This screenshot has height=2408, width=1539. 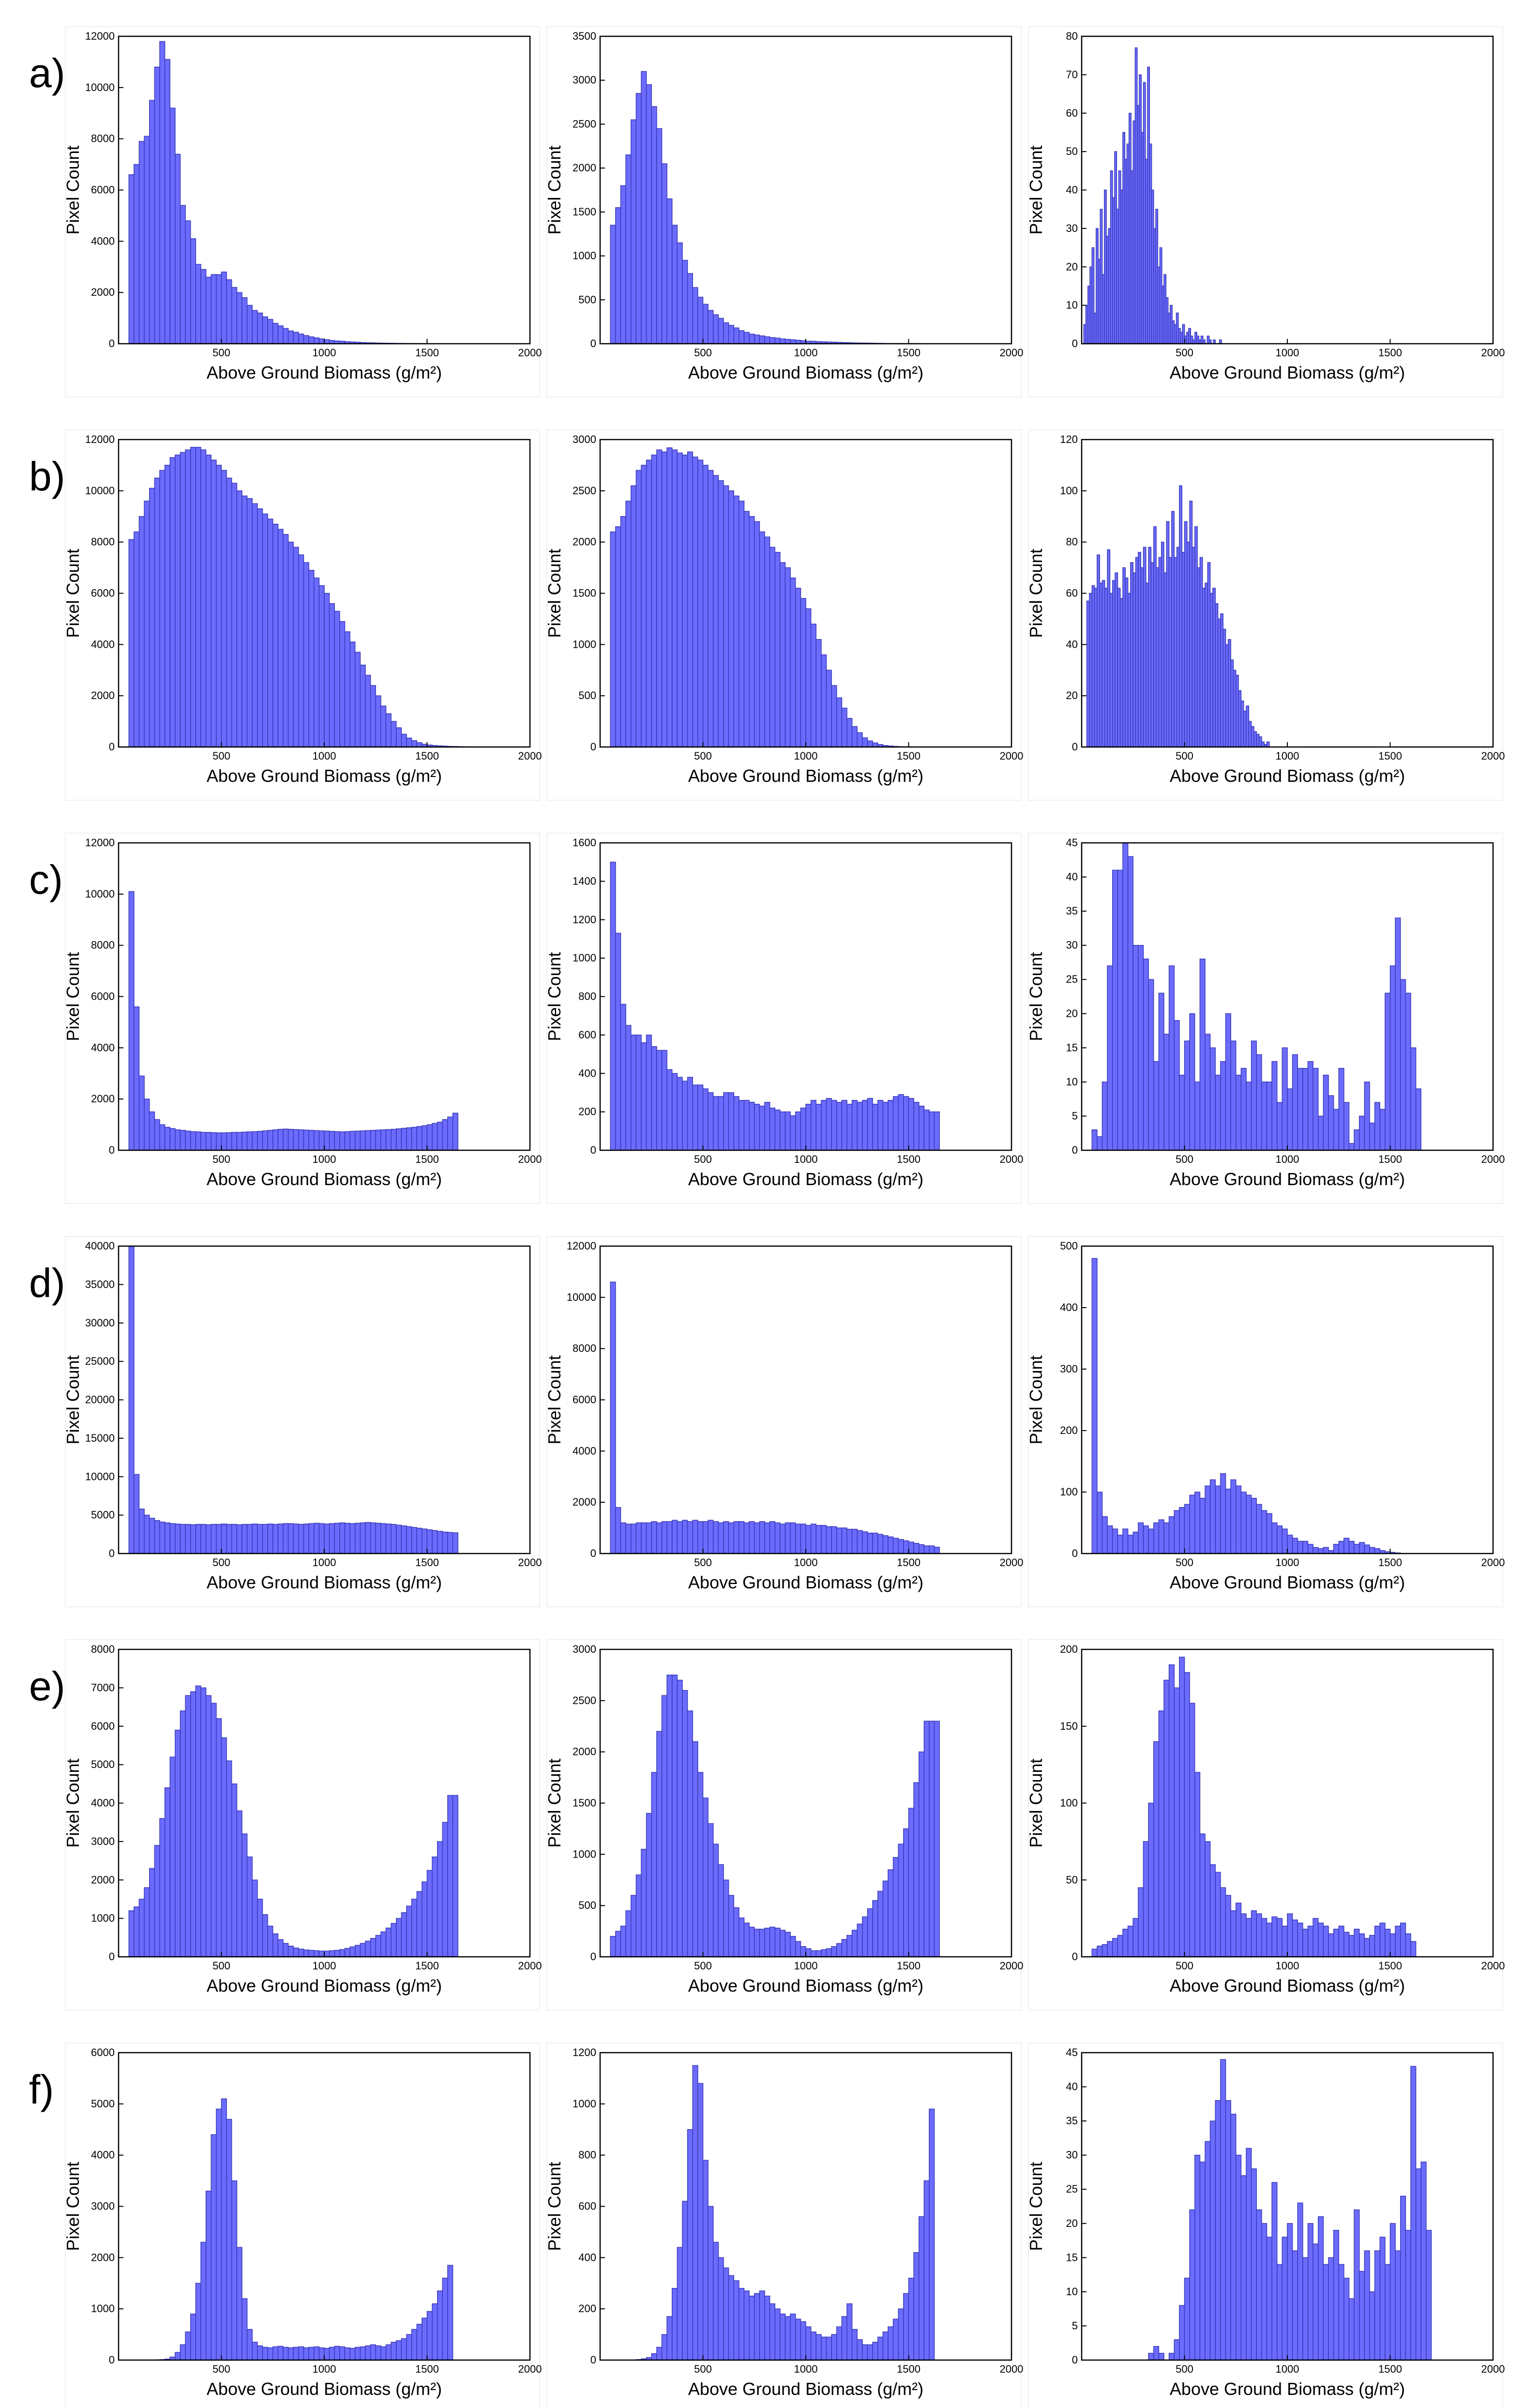 What do you see at coordinates (587, 299) in the screenshot?
I see `y-tick-label: 500` at bounding box center [587, 299].